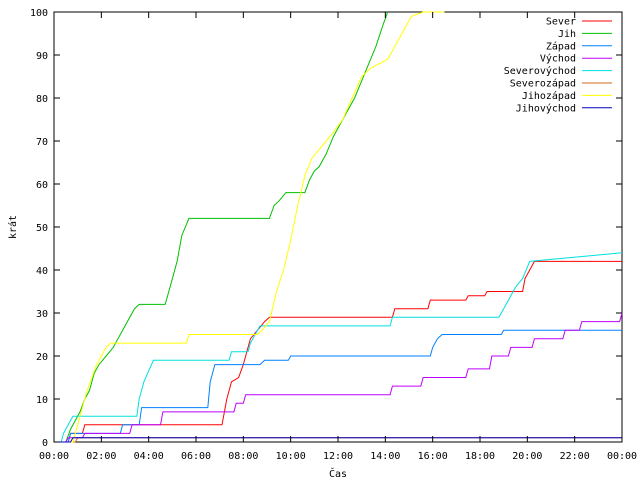  Describe the element at coordinates (385, 456) in the screenshot. I see `x-tick-label: 14:00` at that location.